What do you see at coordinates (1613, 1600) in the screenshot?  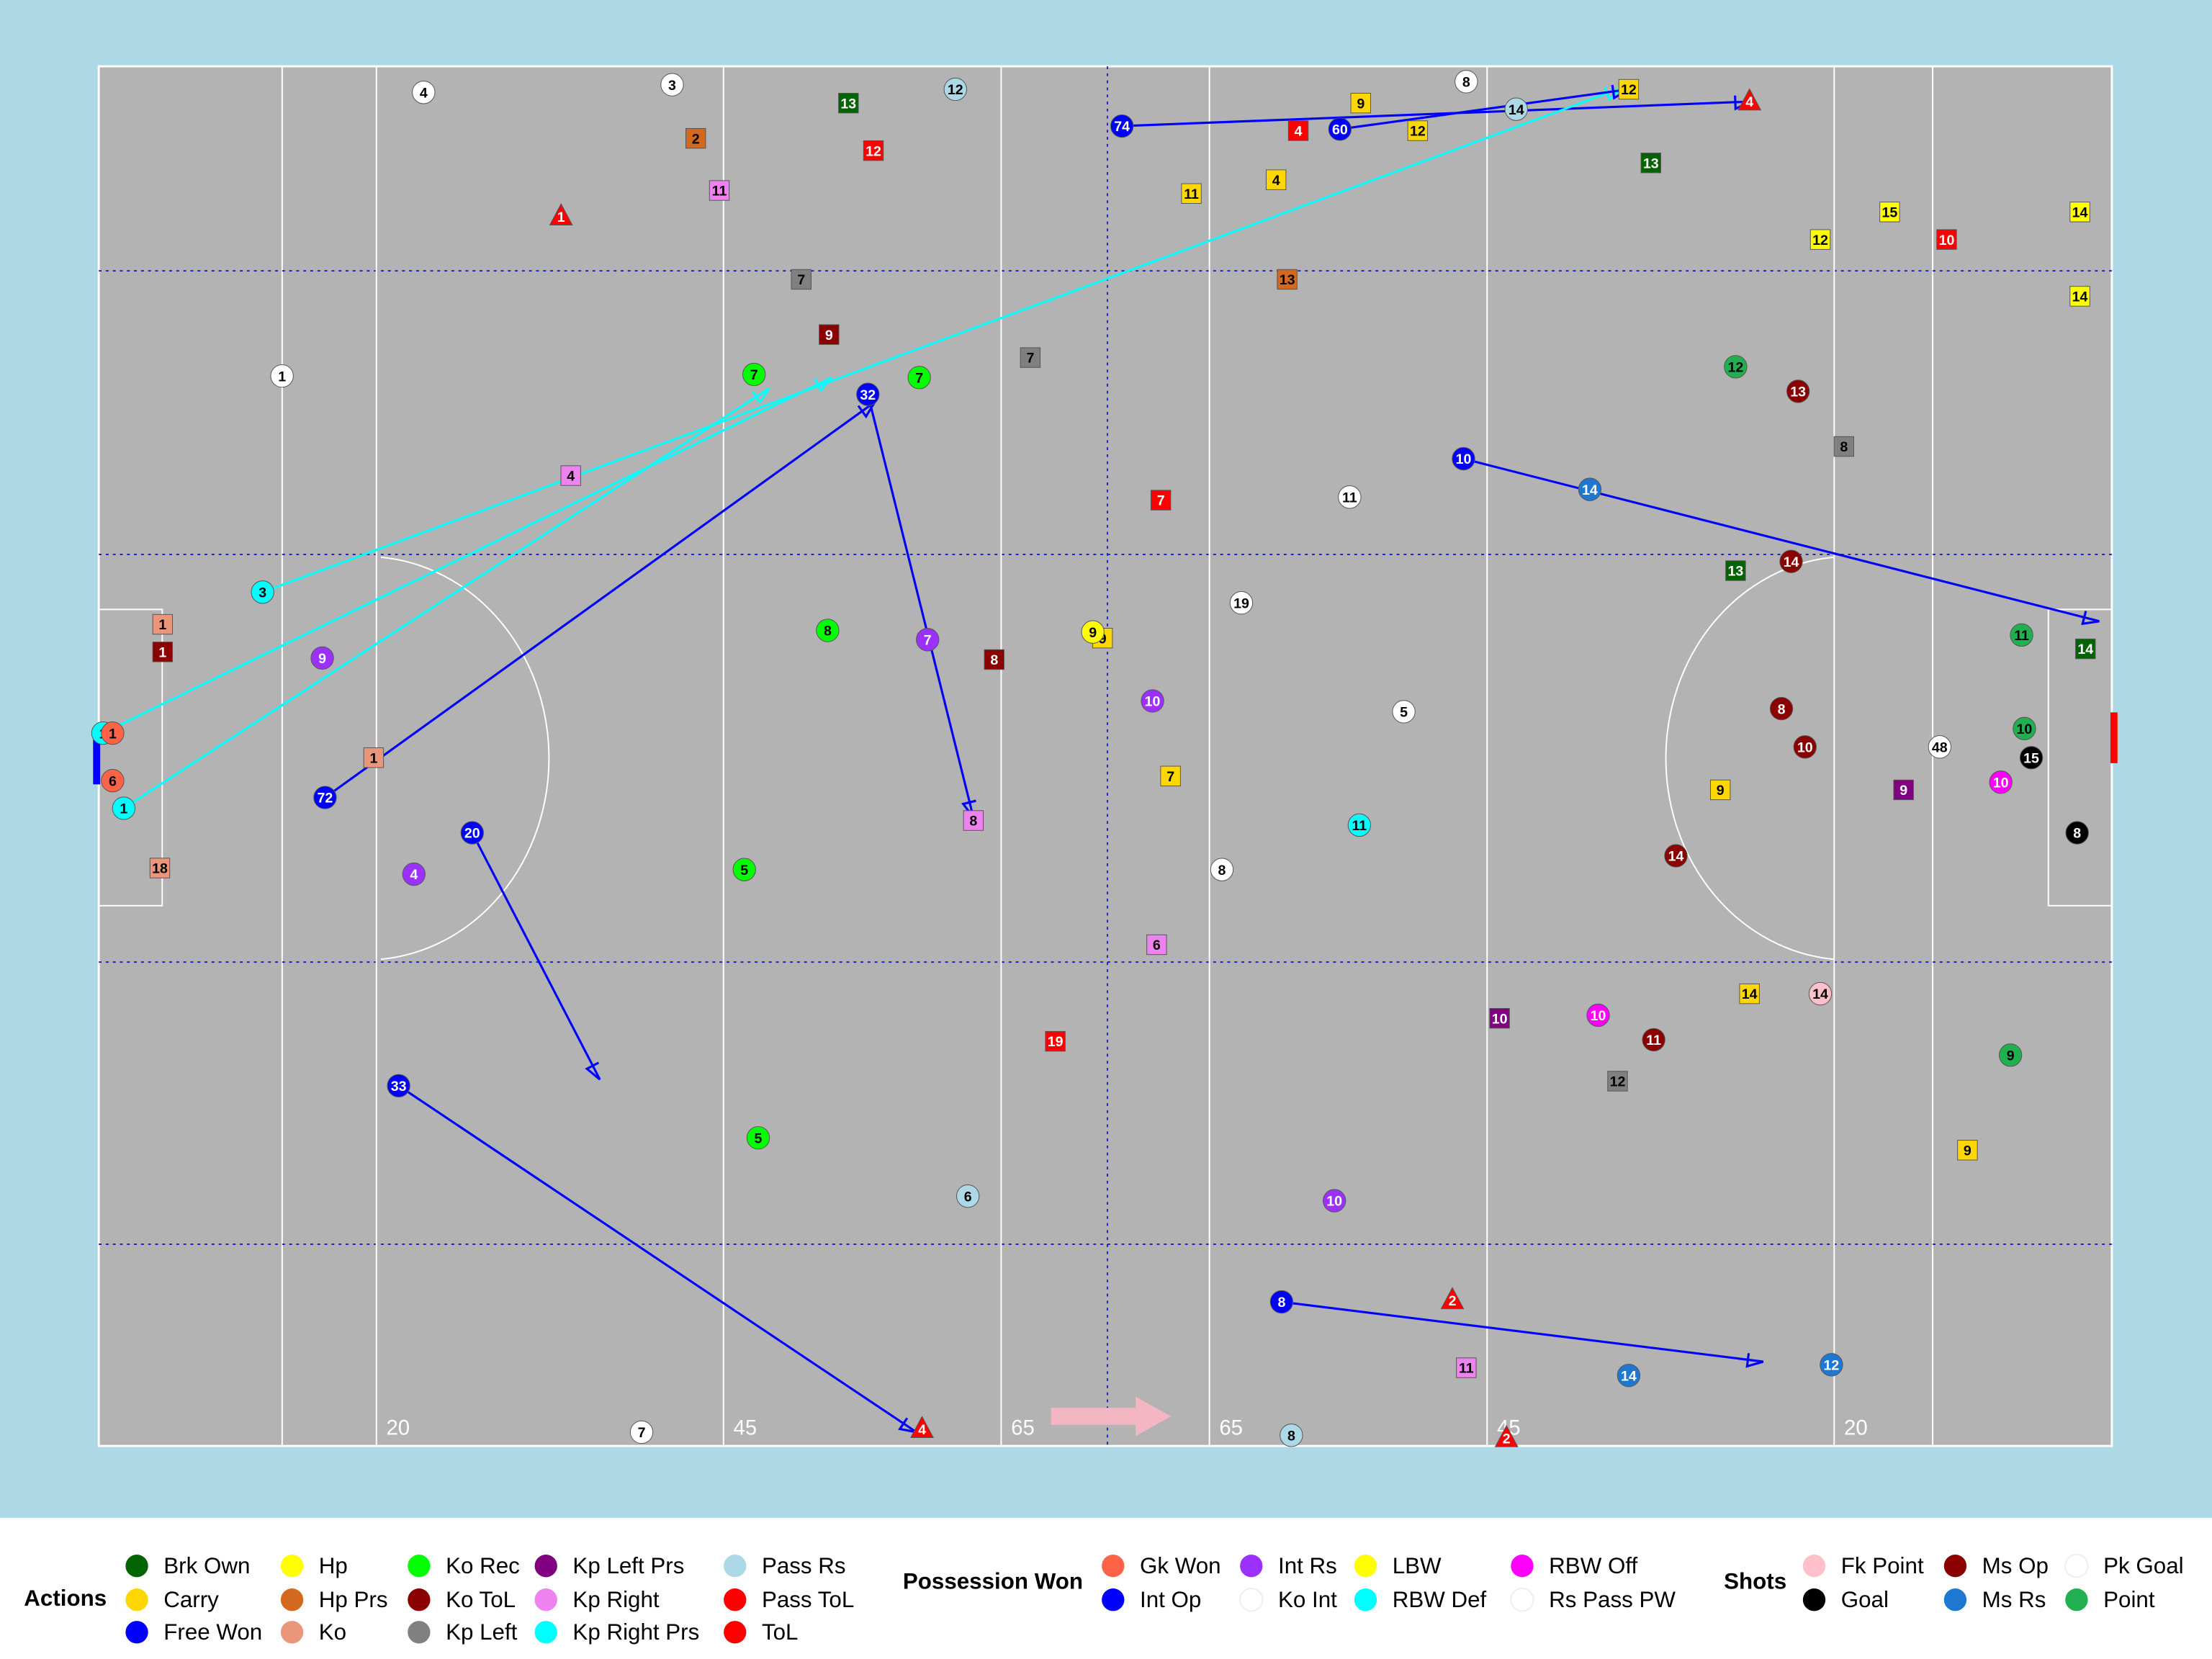 I see `legend-label: Rs Pass PW` at bounding box center [1613, 1600].